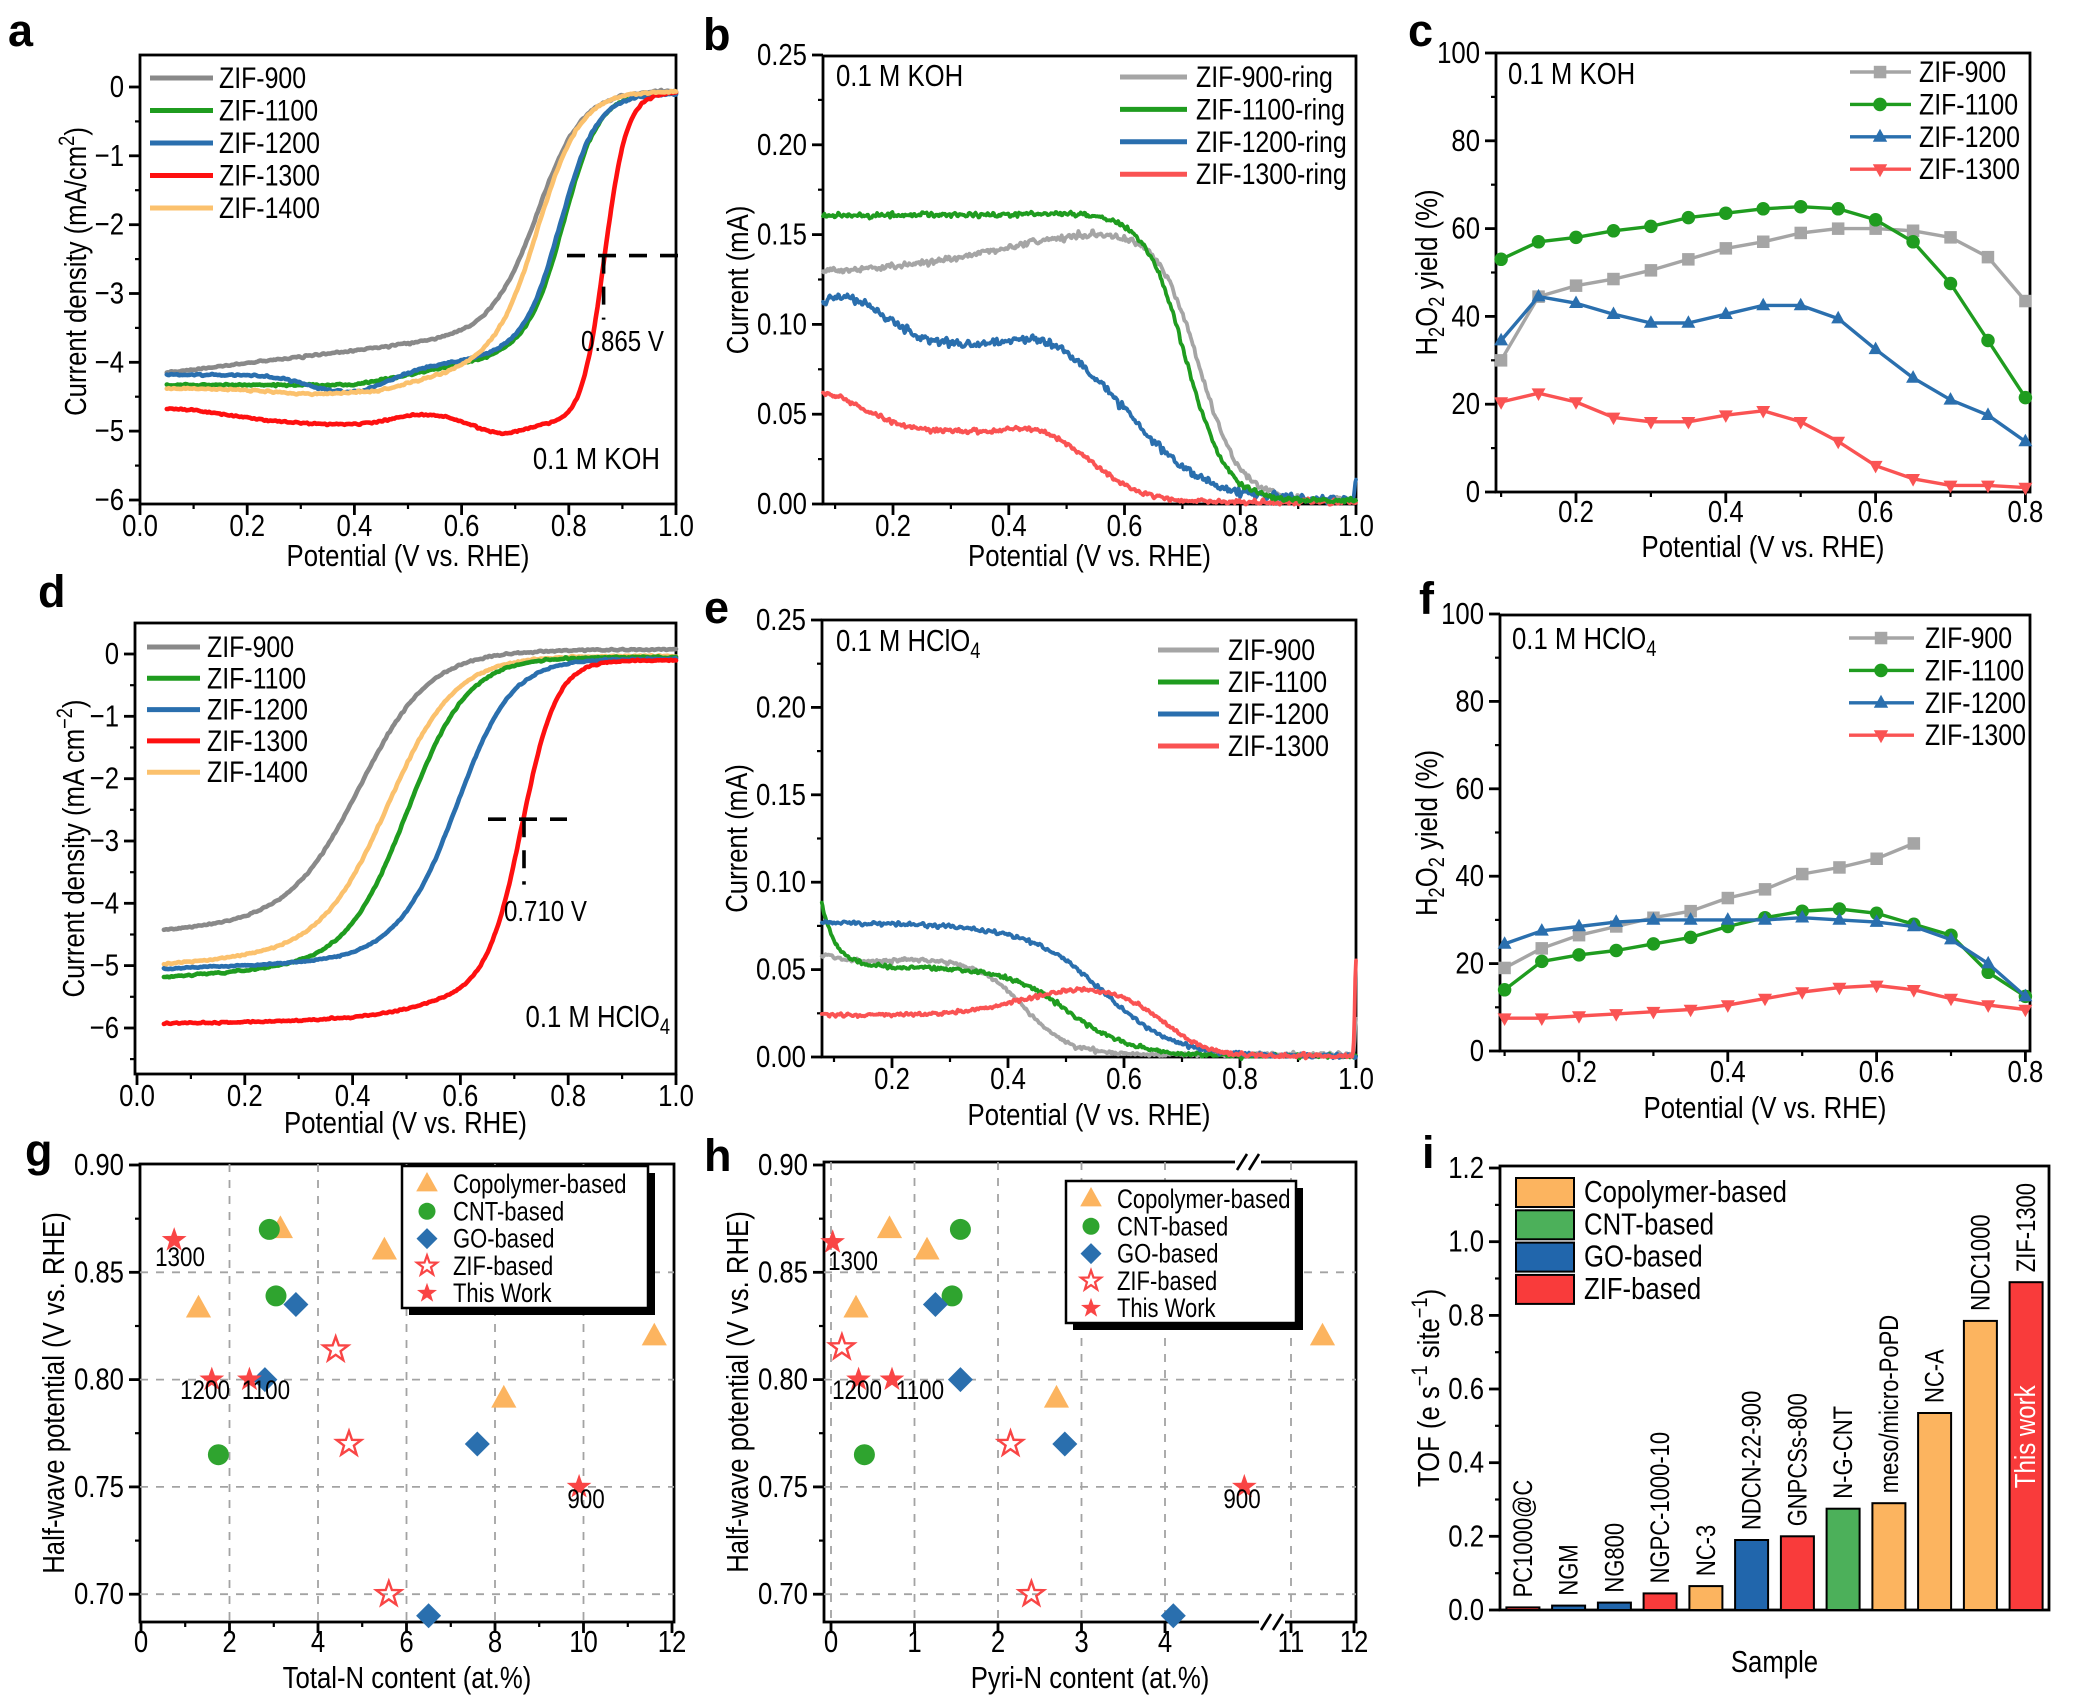 The height and width of the screenshot is (1703, 2086). I want to click on svg-text: e, so click(716, 607).